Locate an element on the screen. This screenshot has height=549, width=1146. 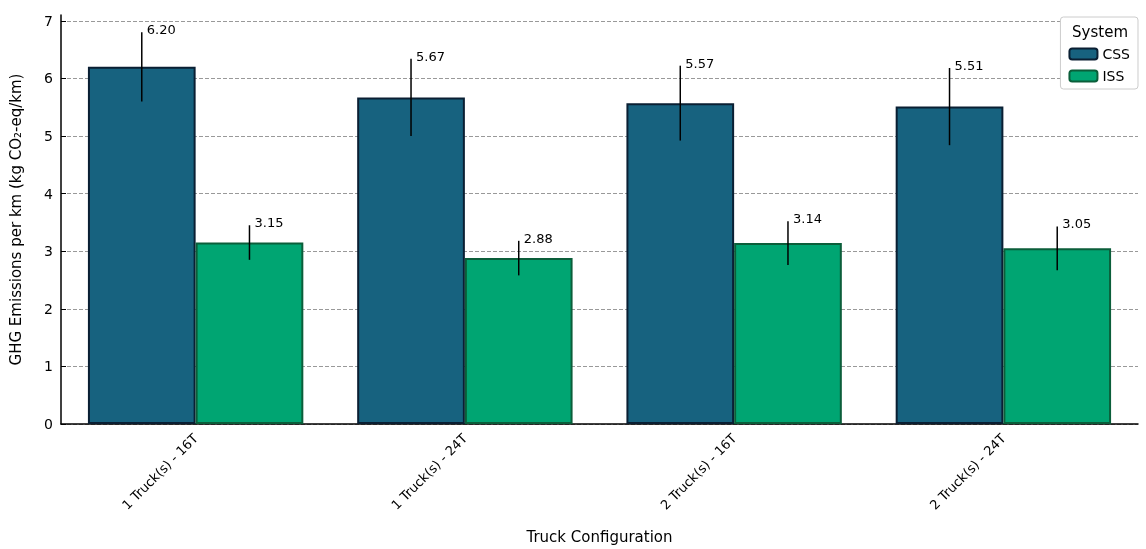
y-tick-label: 2 is located at coordinates (48, 308).